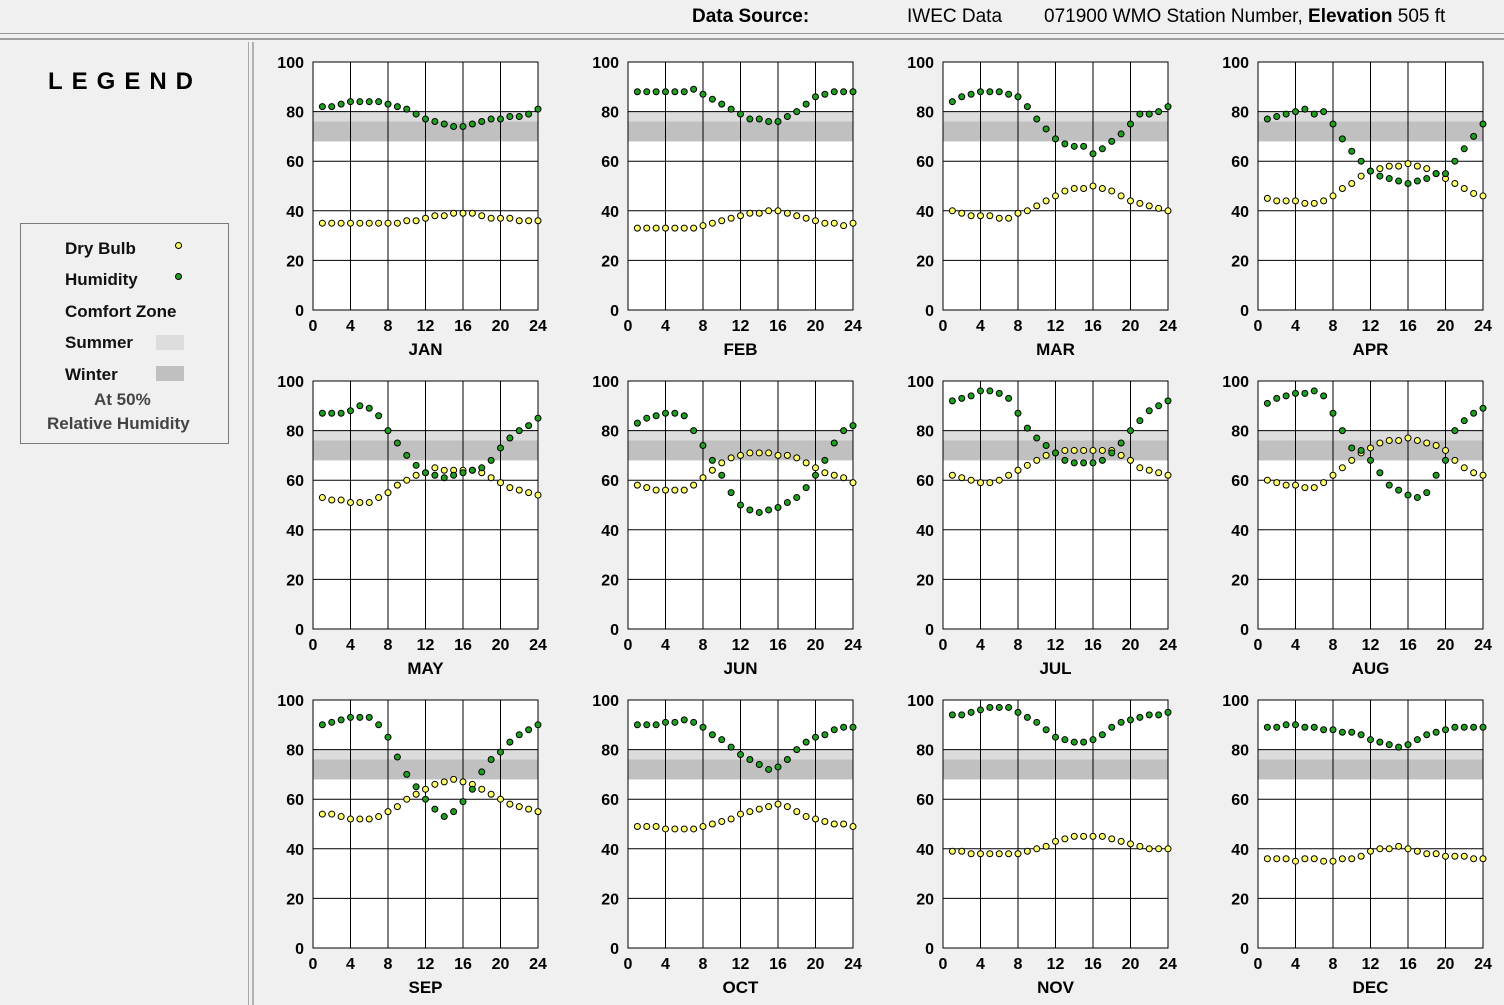 This screenshot has width=1504, height=1005. What do you see at coordinates (920, 382) in the screenshot?
I see `y-tick-label: 100` at bounding box center [920, 382].